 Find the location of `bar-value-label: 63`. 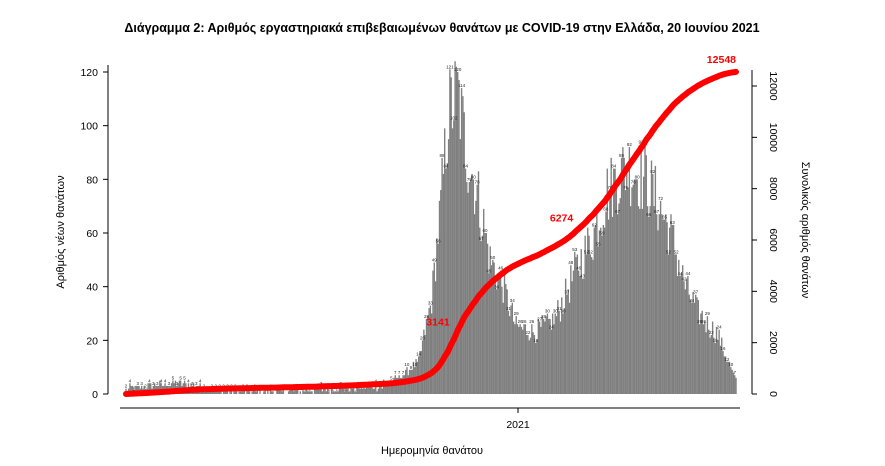

bar-value-label: 63 is located at coordinates (673, 222).